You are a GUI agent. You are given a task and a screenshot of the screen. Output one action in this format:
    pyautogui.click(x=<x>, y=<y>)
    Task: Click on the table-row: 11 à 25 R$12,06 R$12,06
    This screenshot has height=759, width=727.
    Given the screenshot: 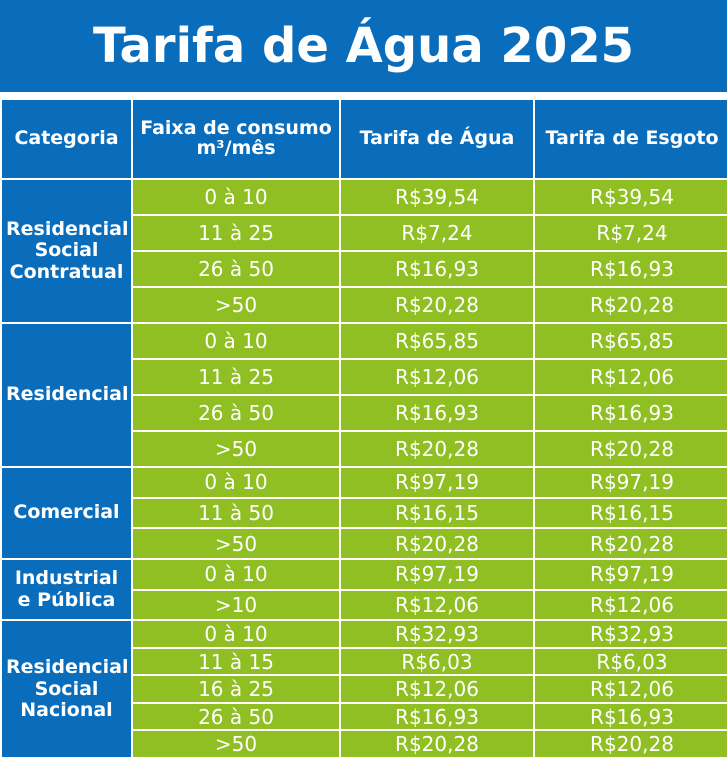 What is the action you would take?
    pyautogui.click(x=364, y=377)
    